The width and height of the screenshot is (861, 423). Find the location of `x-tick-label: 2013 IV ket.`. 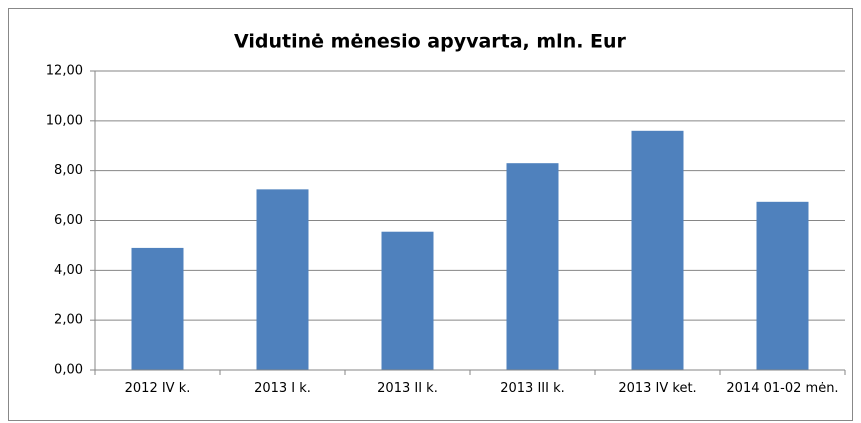

x-tick-label: 2013 IV ket. is located at coordinates (657, 388).